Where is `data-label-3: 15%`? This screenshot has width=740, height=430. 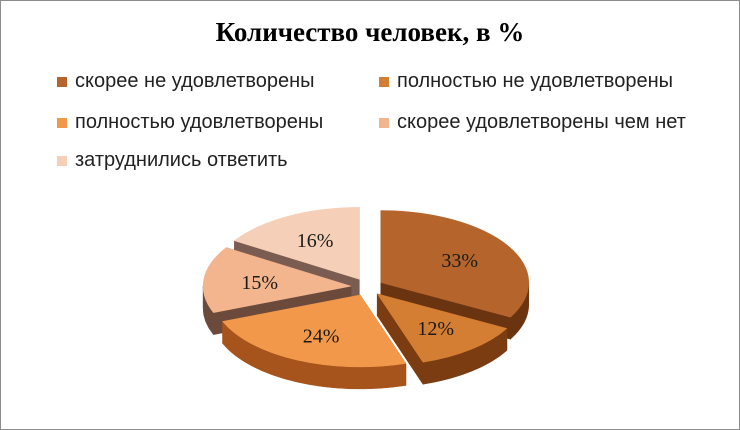 data-label-3: 15% is located at coordinates (259, 283).